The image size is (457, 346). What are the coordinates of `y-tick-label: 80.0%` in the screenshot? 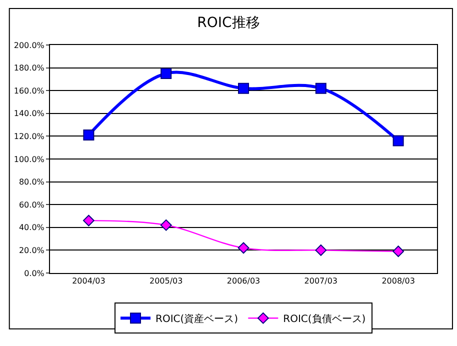 It's located at (31, 182).